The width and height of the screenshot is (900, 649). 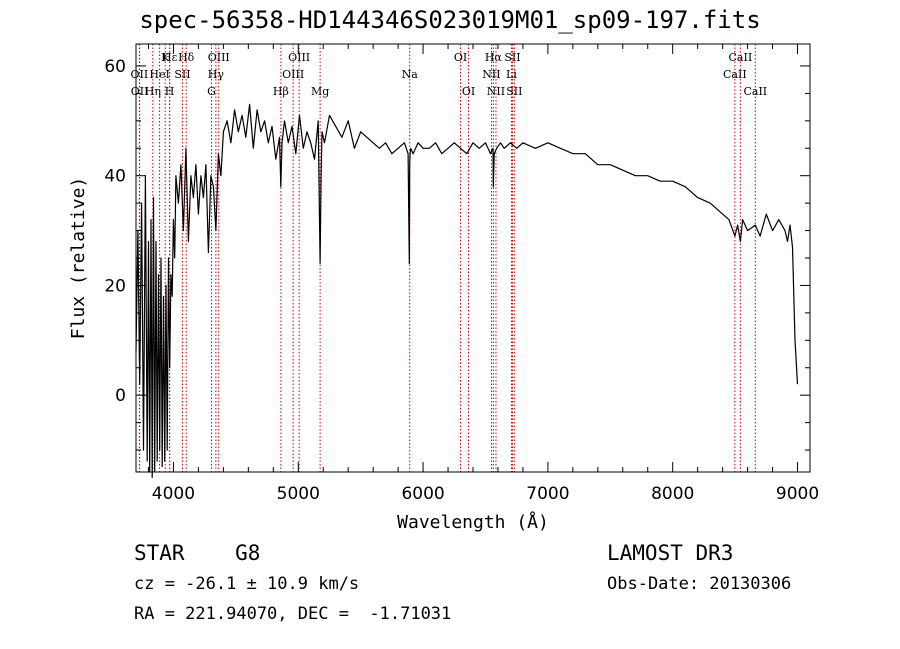 What do you see at coordinates (197, 553) in the screenshot?
I see `object-class: STAR G8` at bounding box center [197, 553].